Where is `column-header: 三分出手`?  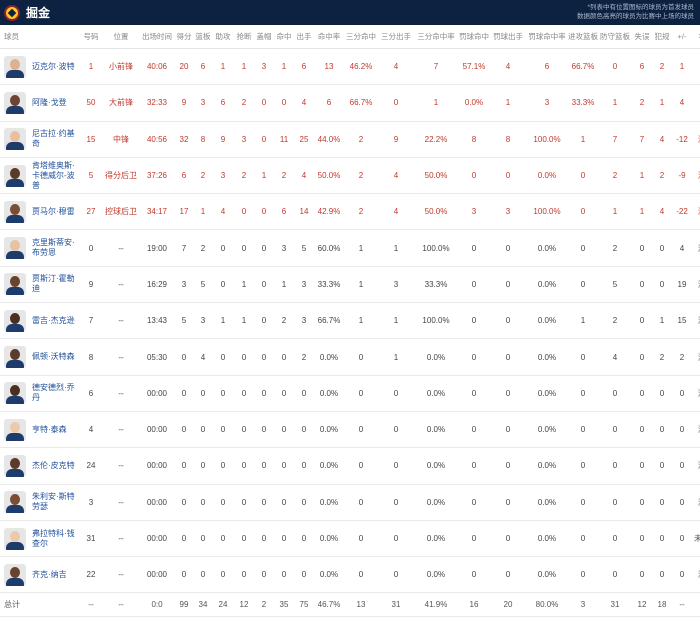
column-header: 三分出手 is located at coordinates (396, 37).